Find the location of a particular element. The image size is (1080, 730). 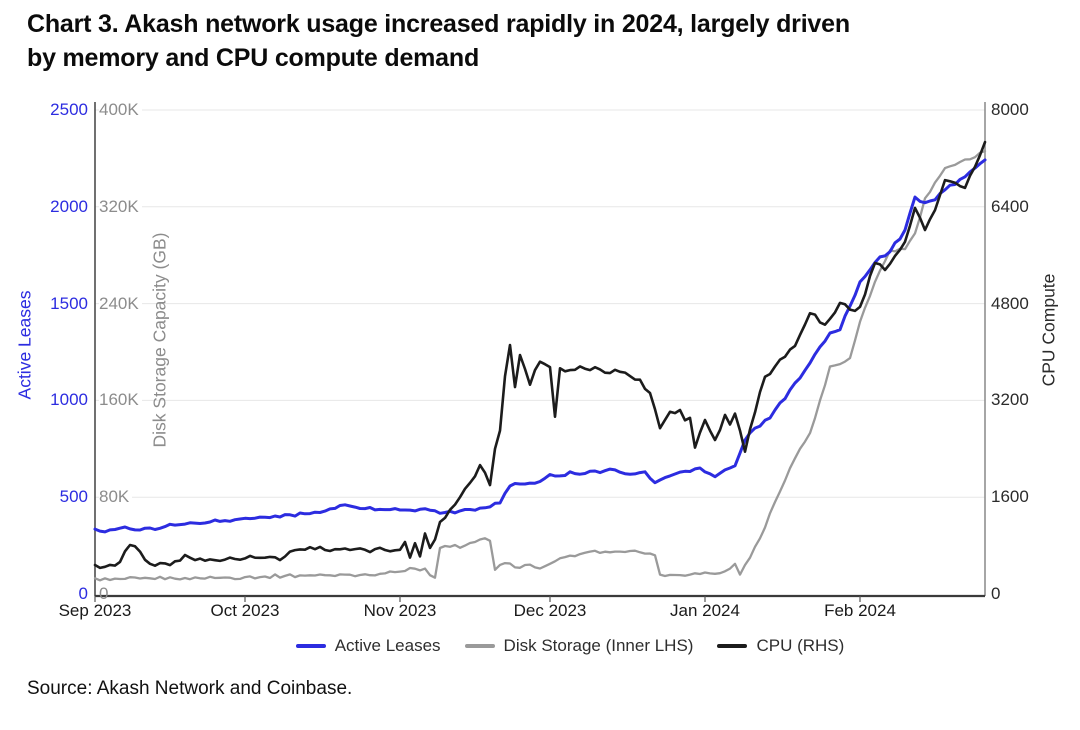

legend-label-disk-storage: Disk Storage (Inner LHS) is located at coordinates (598, 645).